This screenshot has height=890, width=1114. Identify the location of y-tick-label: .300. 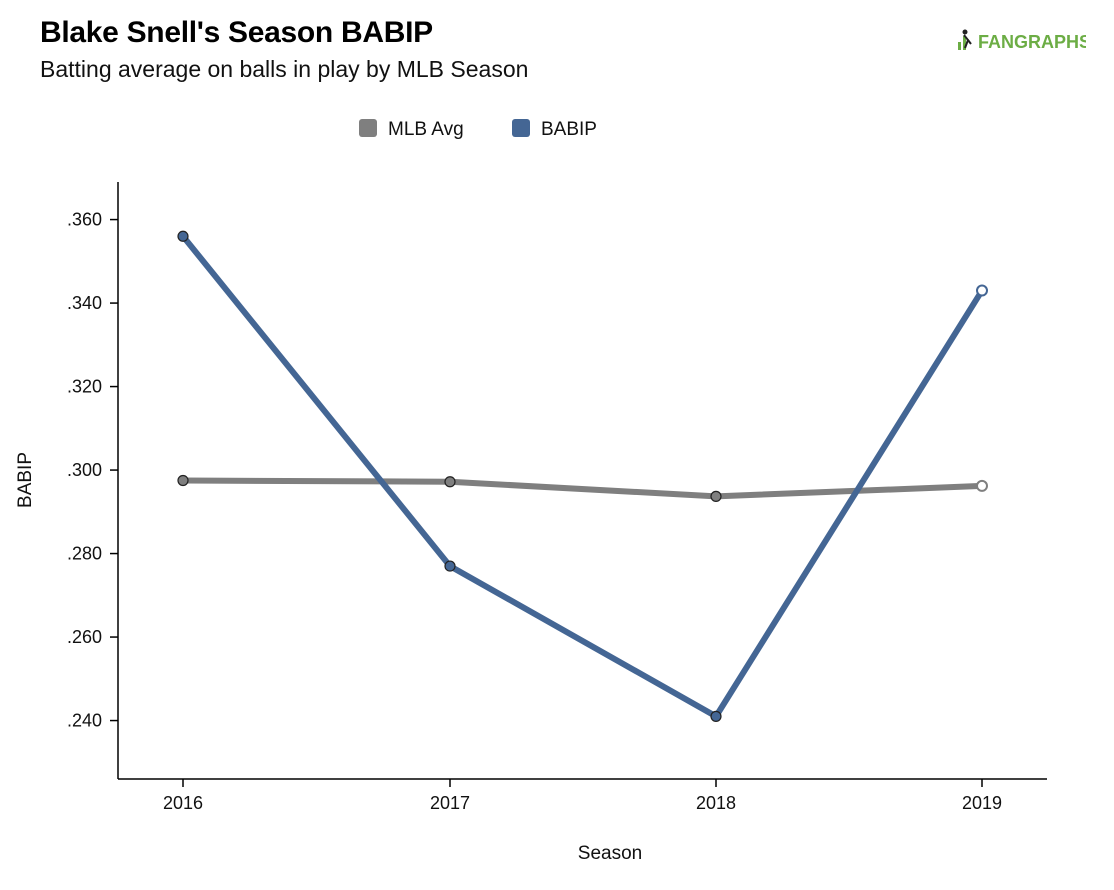
(84, 470).